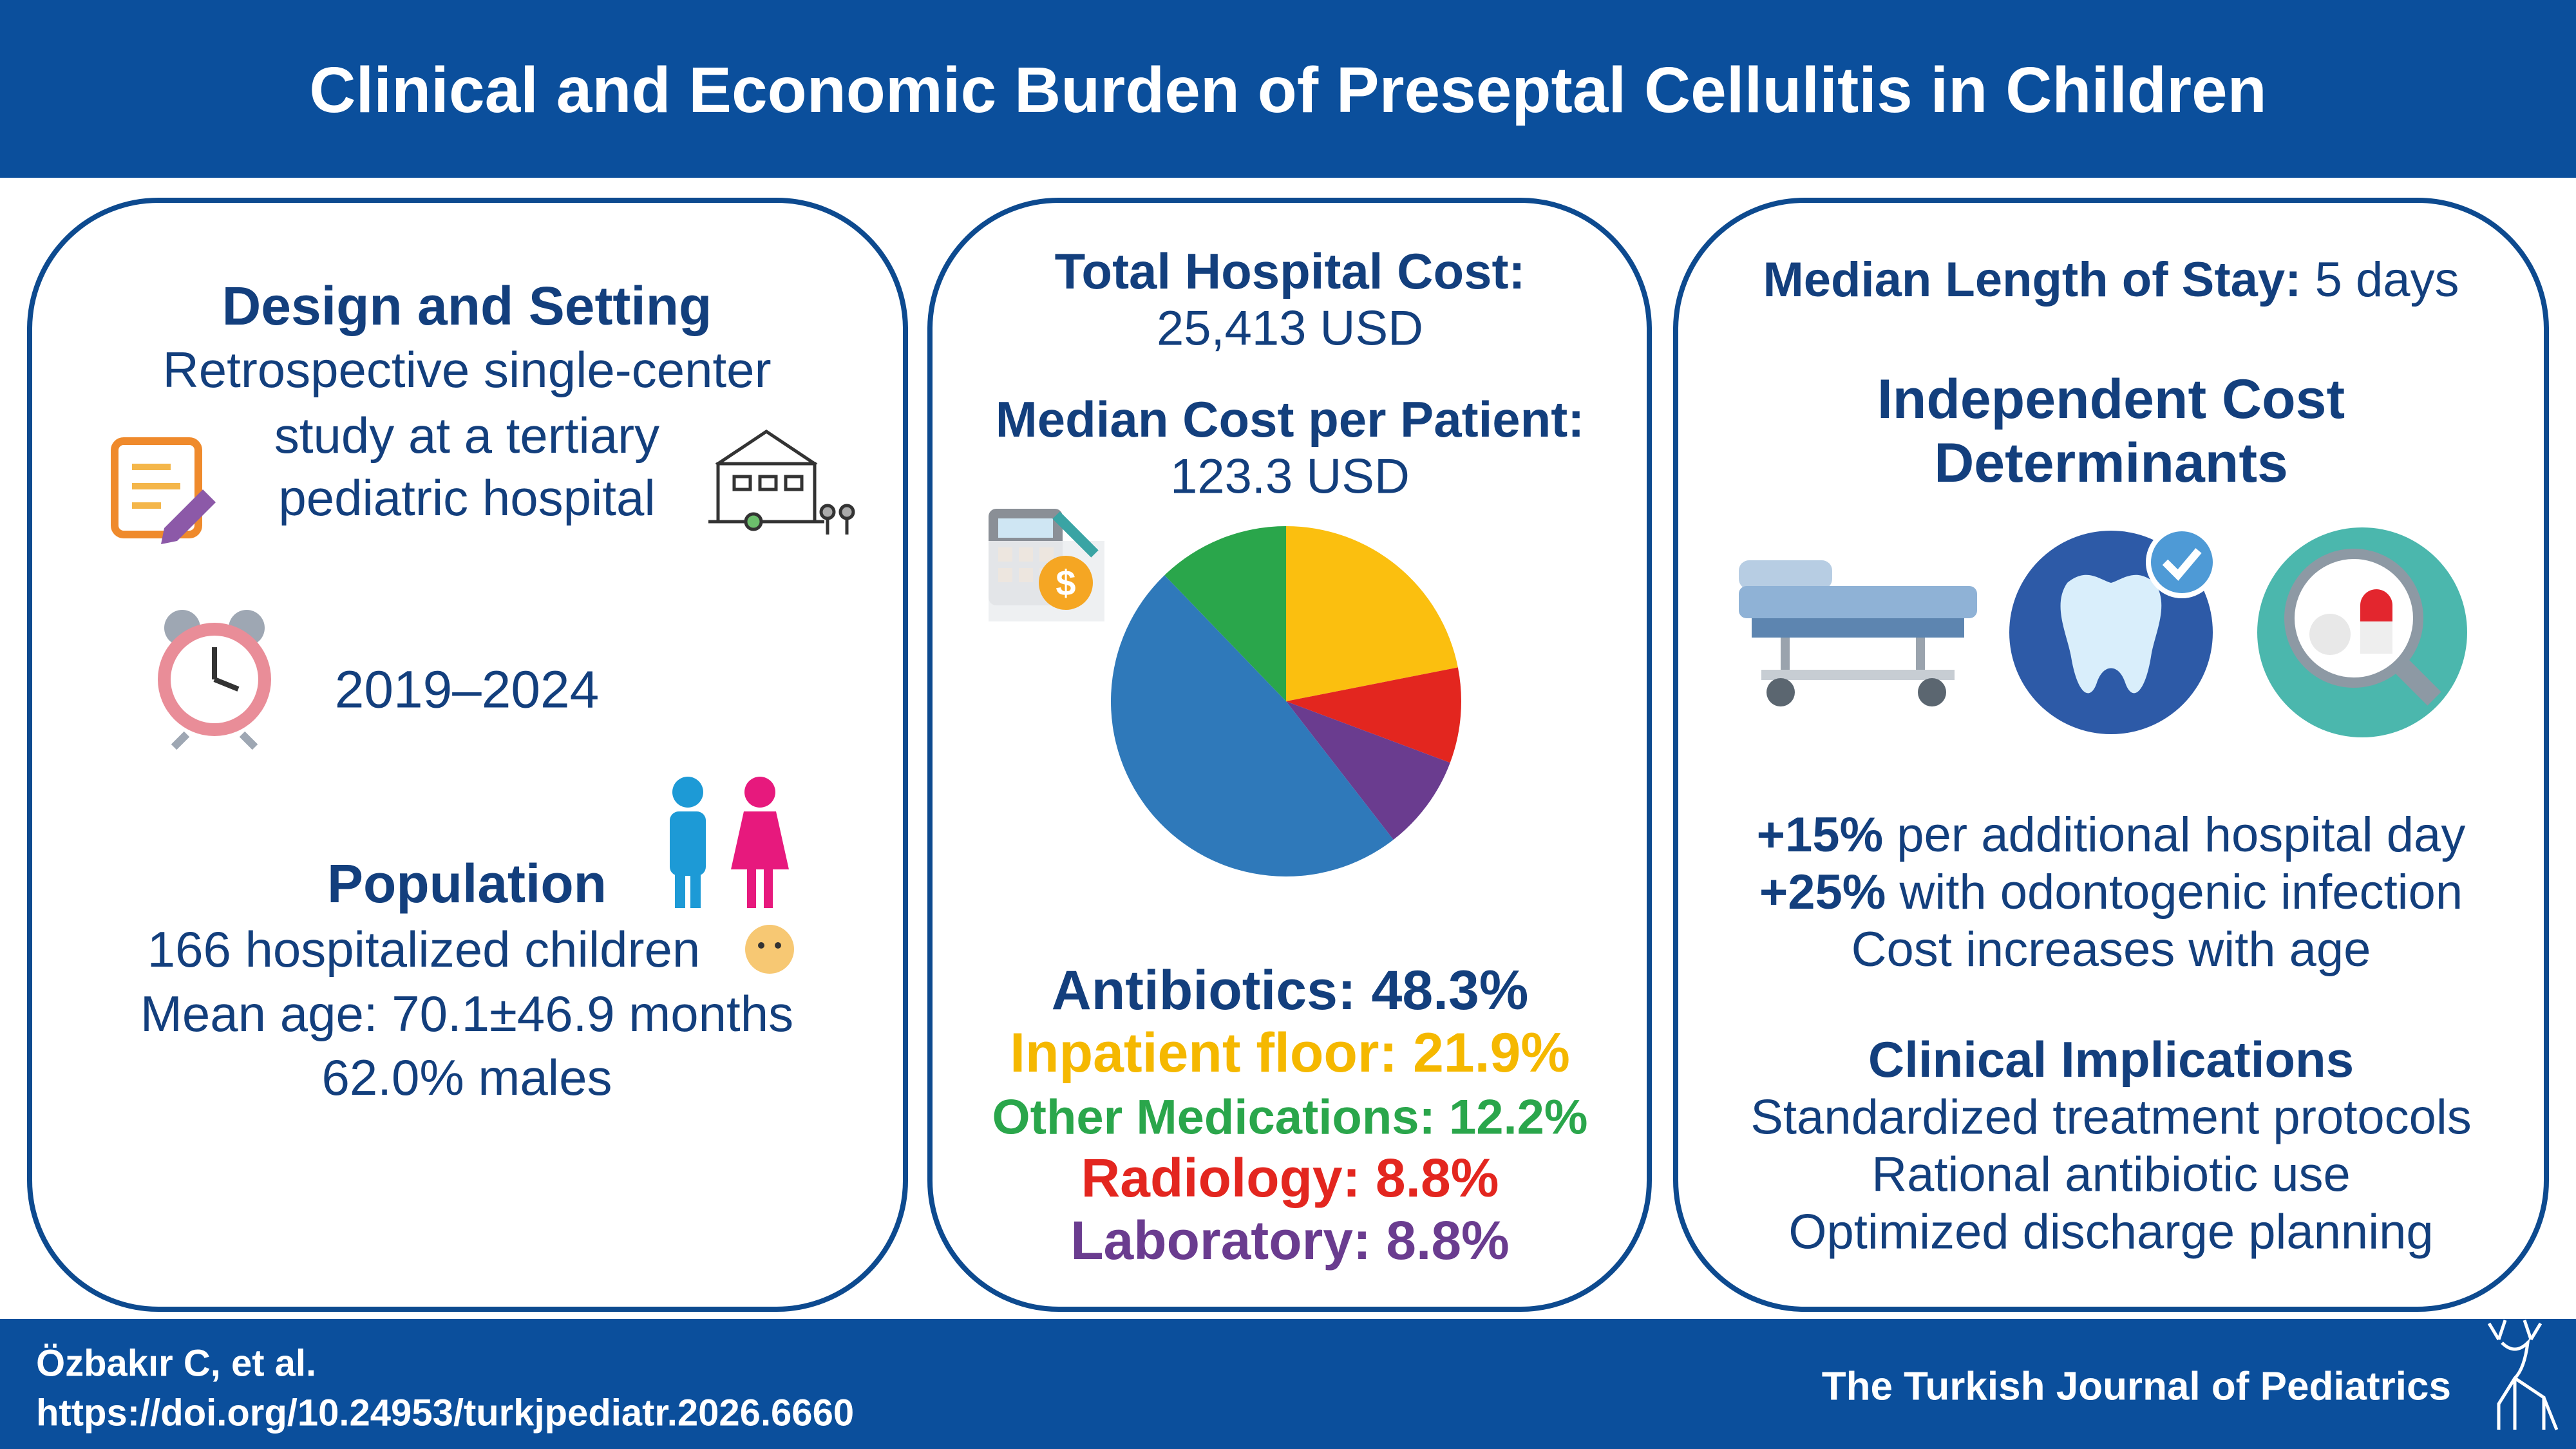 The width and height of the screenshot is (2576, 1449). Describe the element at coordinates (466, 435) in the screenshot. I see `design-line: study at a tertiary` at that location.